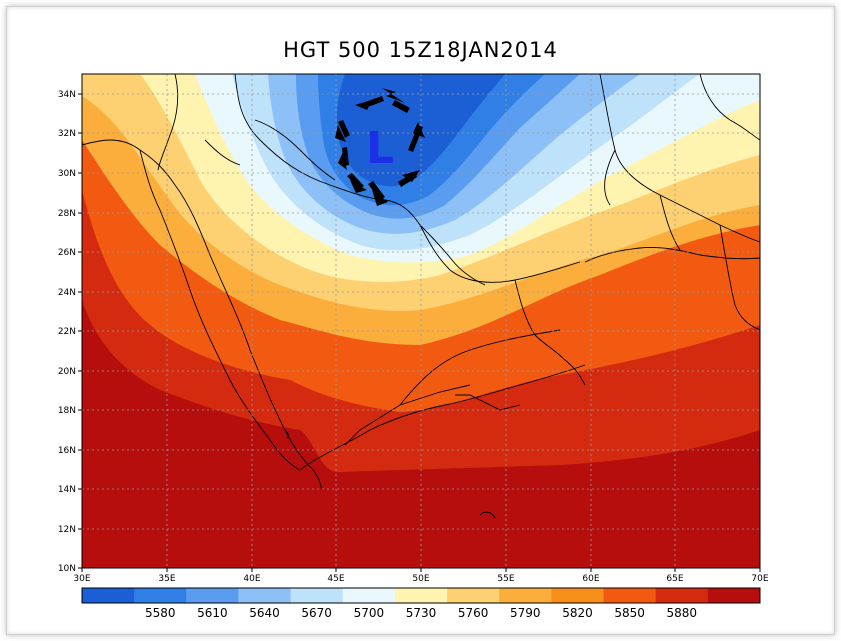 This screenshot has width=841, height=641. I want to click on legend-colorbar, so click(421, 595).